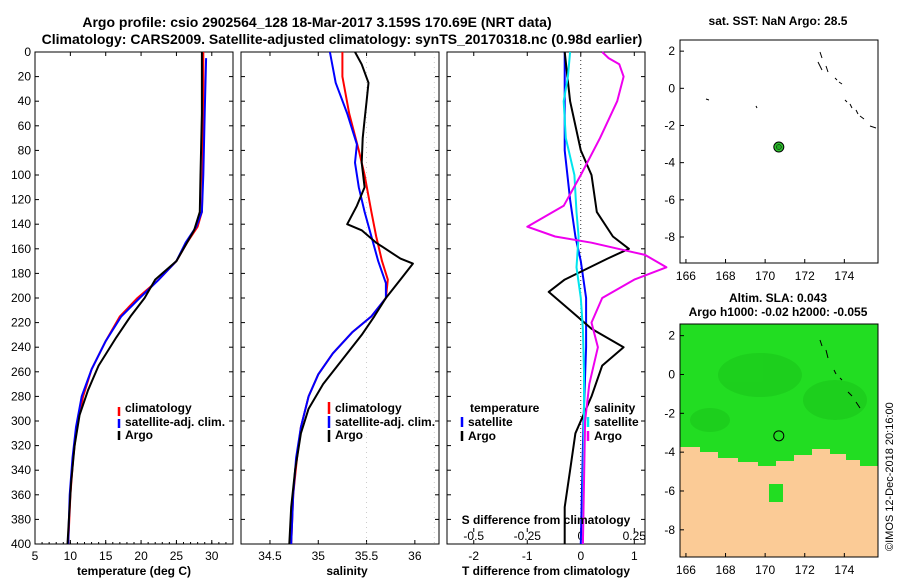  I want to click on s-tick-label: 0.25, so click(635, 536).